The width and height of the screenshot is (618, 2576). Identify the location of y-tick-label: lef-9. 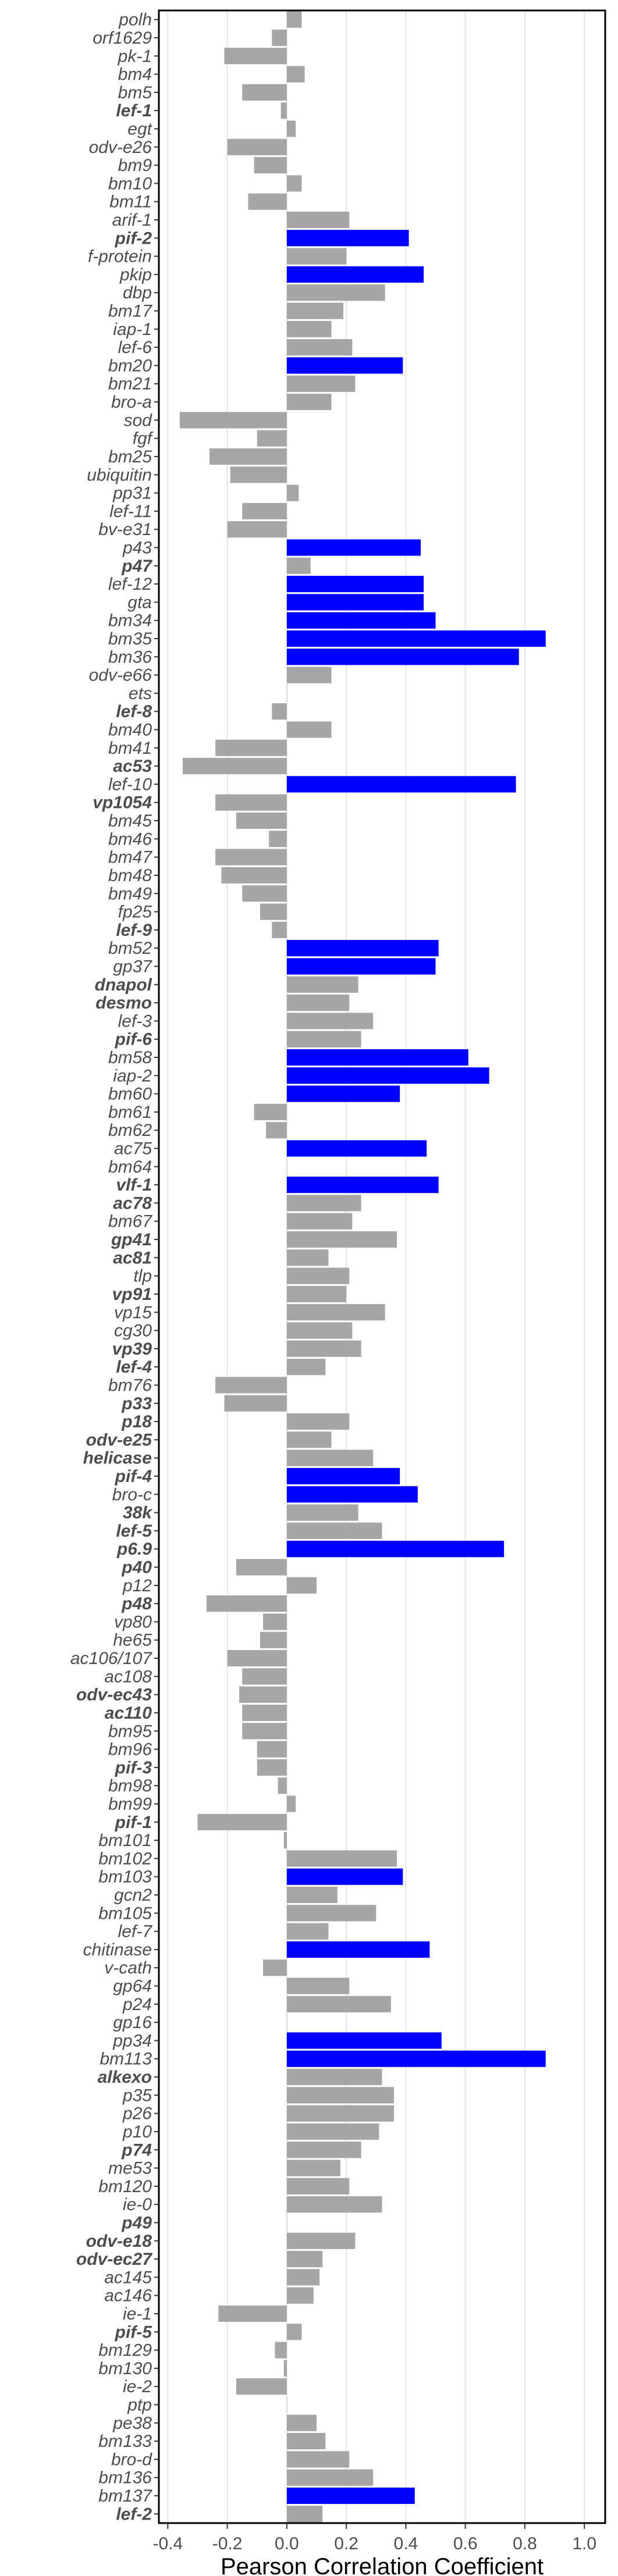
(134, 930).